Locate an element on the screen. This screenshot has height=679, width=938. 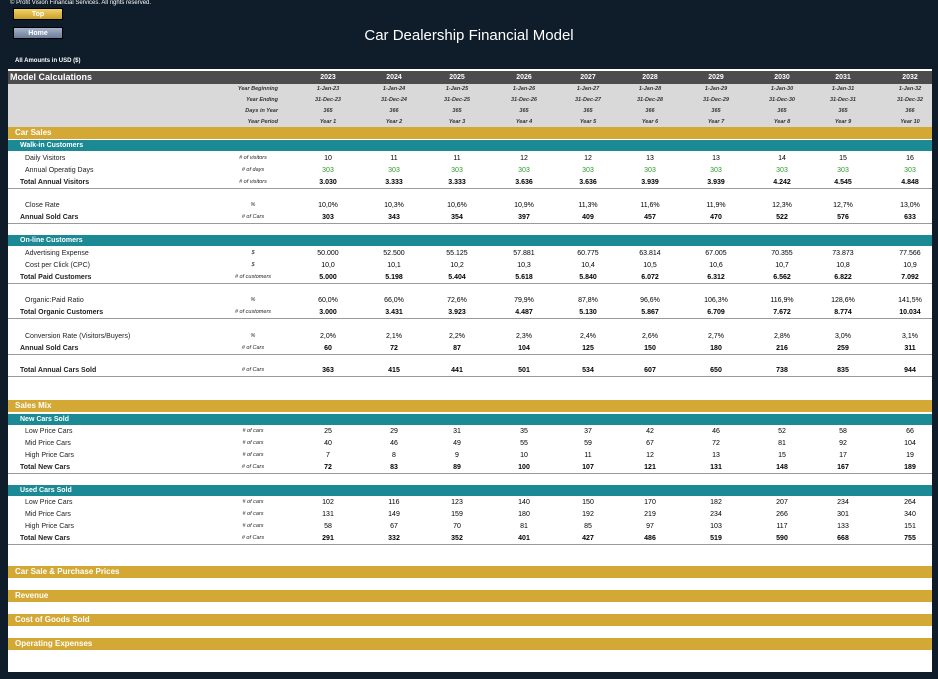
cell-value: 363 is located at coordinates (328, 370).